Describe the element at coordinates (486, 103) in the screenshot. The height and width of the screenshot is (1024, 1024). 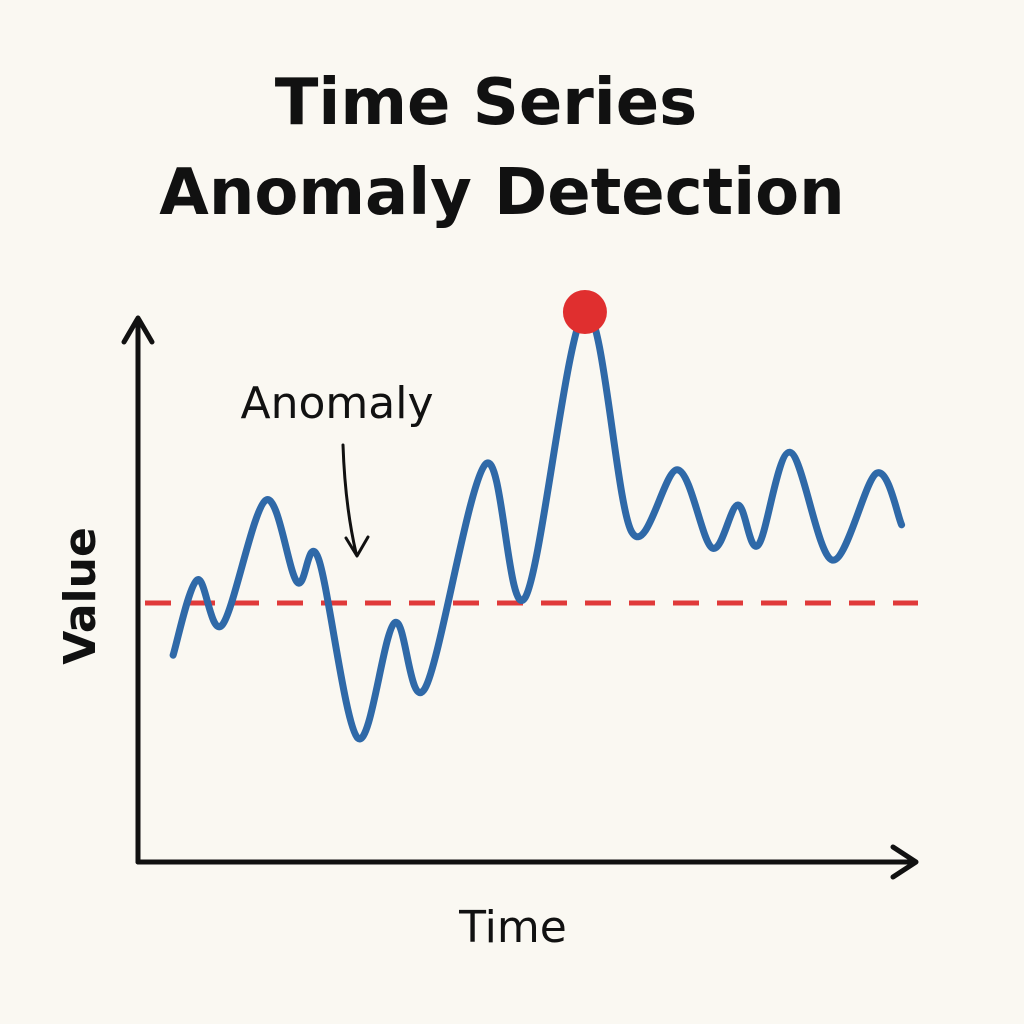
I see `chart-title: Time Series` at that location.